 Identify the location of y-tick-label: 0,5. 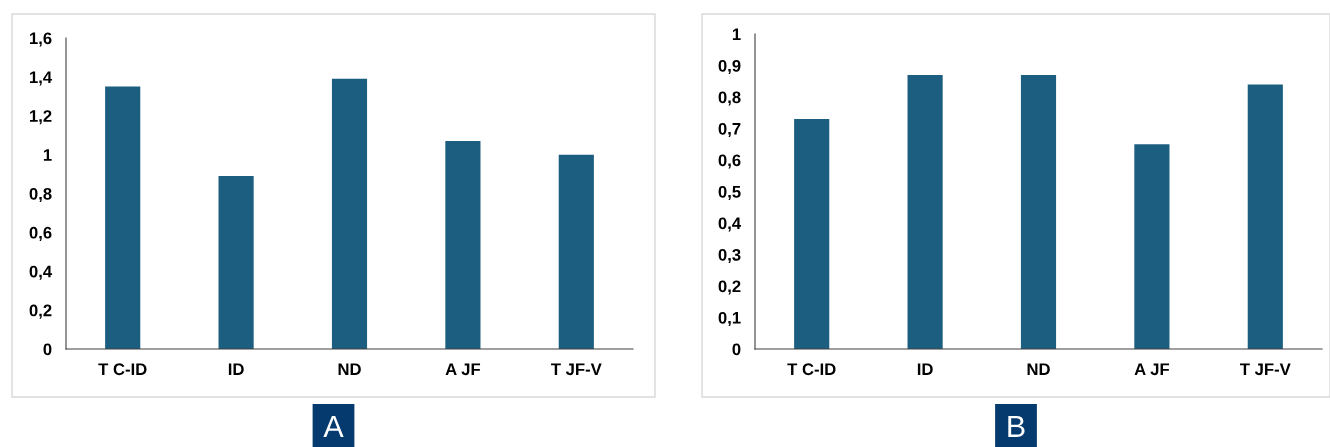
(729, 193).